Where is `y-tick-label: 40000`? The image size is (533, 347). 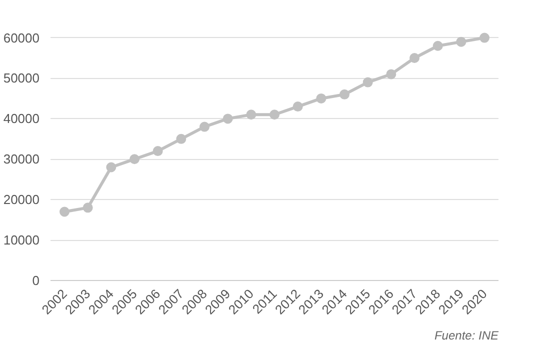
y-tick-label: 40000 is located at coordinates (21, 118).